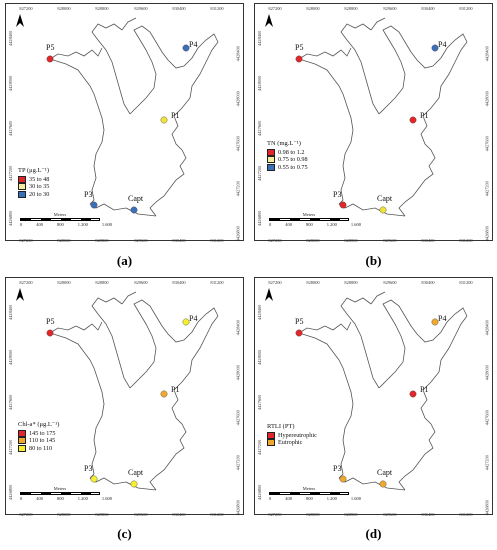 Image resolution: width=497 pixels, height=550 pixels. I want to click on legend-item: 80 to 110, so click(38, 449).